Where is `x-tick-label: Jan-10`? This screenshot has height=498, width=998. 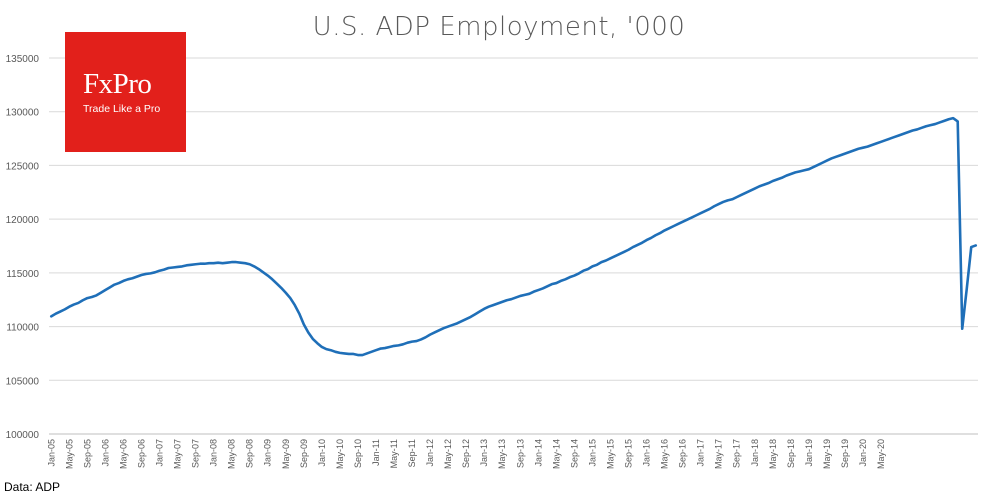 x-tick-label: Jan-10 is located at coordinates (322, 453).